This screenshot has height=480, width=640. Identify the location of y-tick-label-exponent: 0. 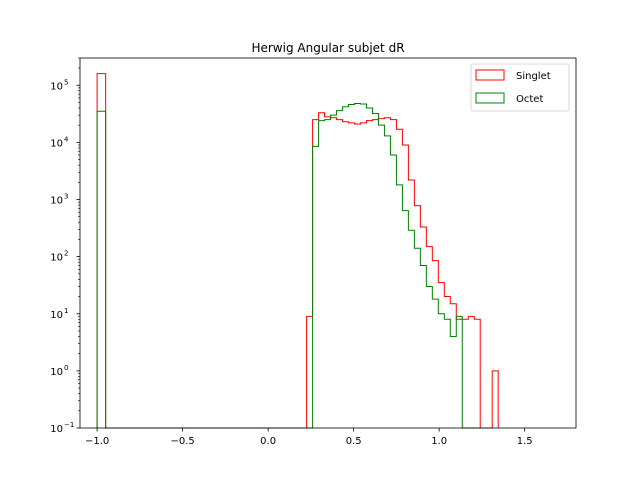
(66, 368).